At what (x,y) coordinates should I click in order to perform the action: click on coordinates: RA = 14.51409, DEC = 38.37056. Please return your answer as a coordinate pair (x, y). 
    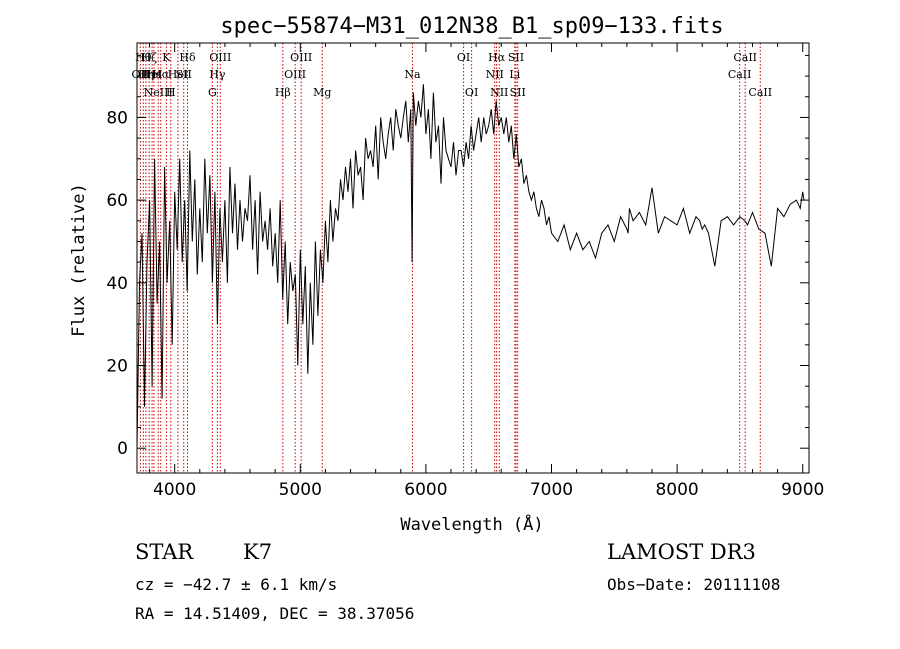
    Looking at the image, I should click on (275, 613).